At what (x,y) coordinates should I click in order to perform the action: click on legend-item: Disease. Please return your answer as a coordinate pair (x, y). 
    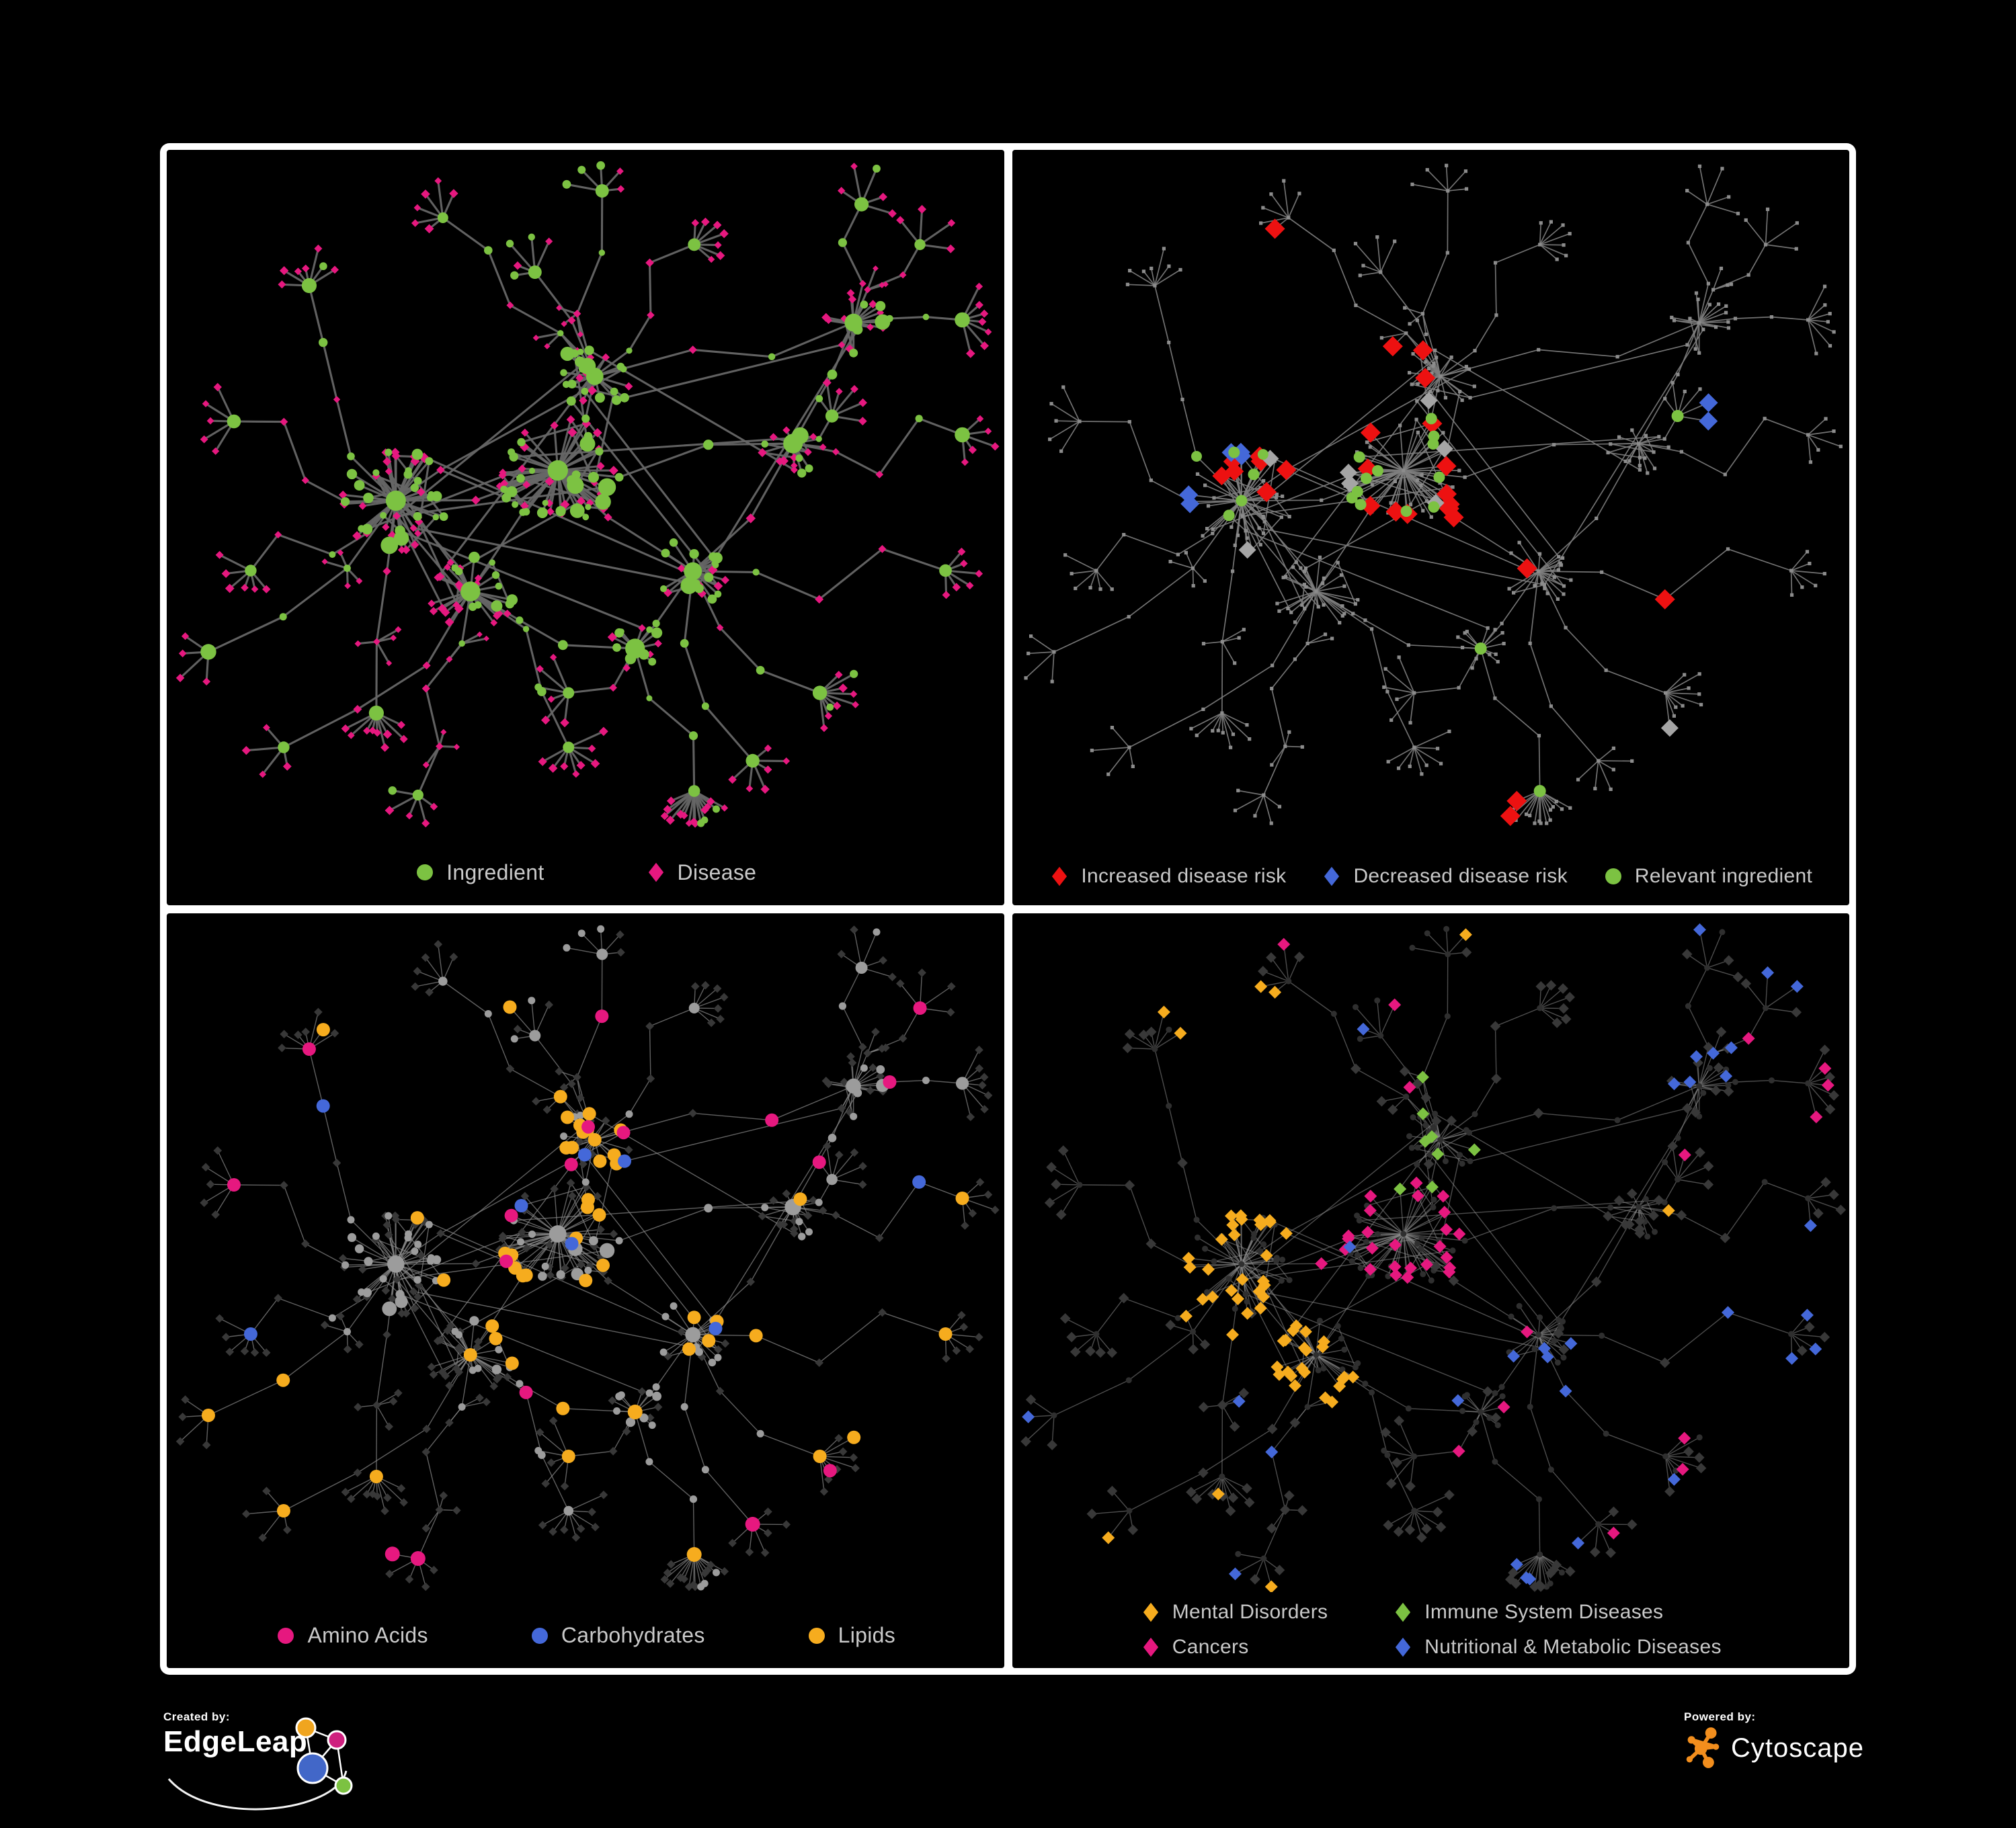
    Looking at the image, I should click on (701, 873).